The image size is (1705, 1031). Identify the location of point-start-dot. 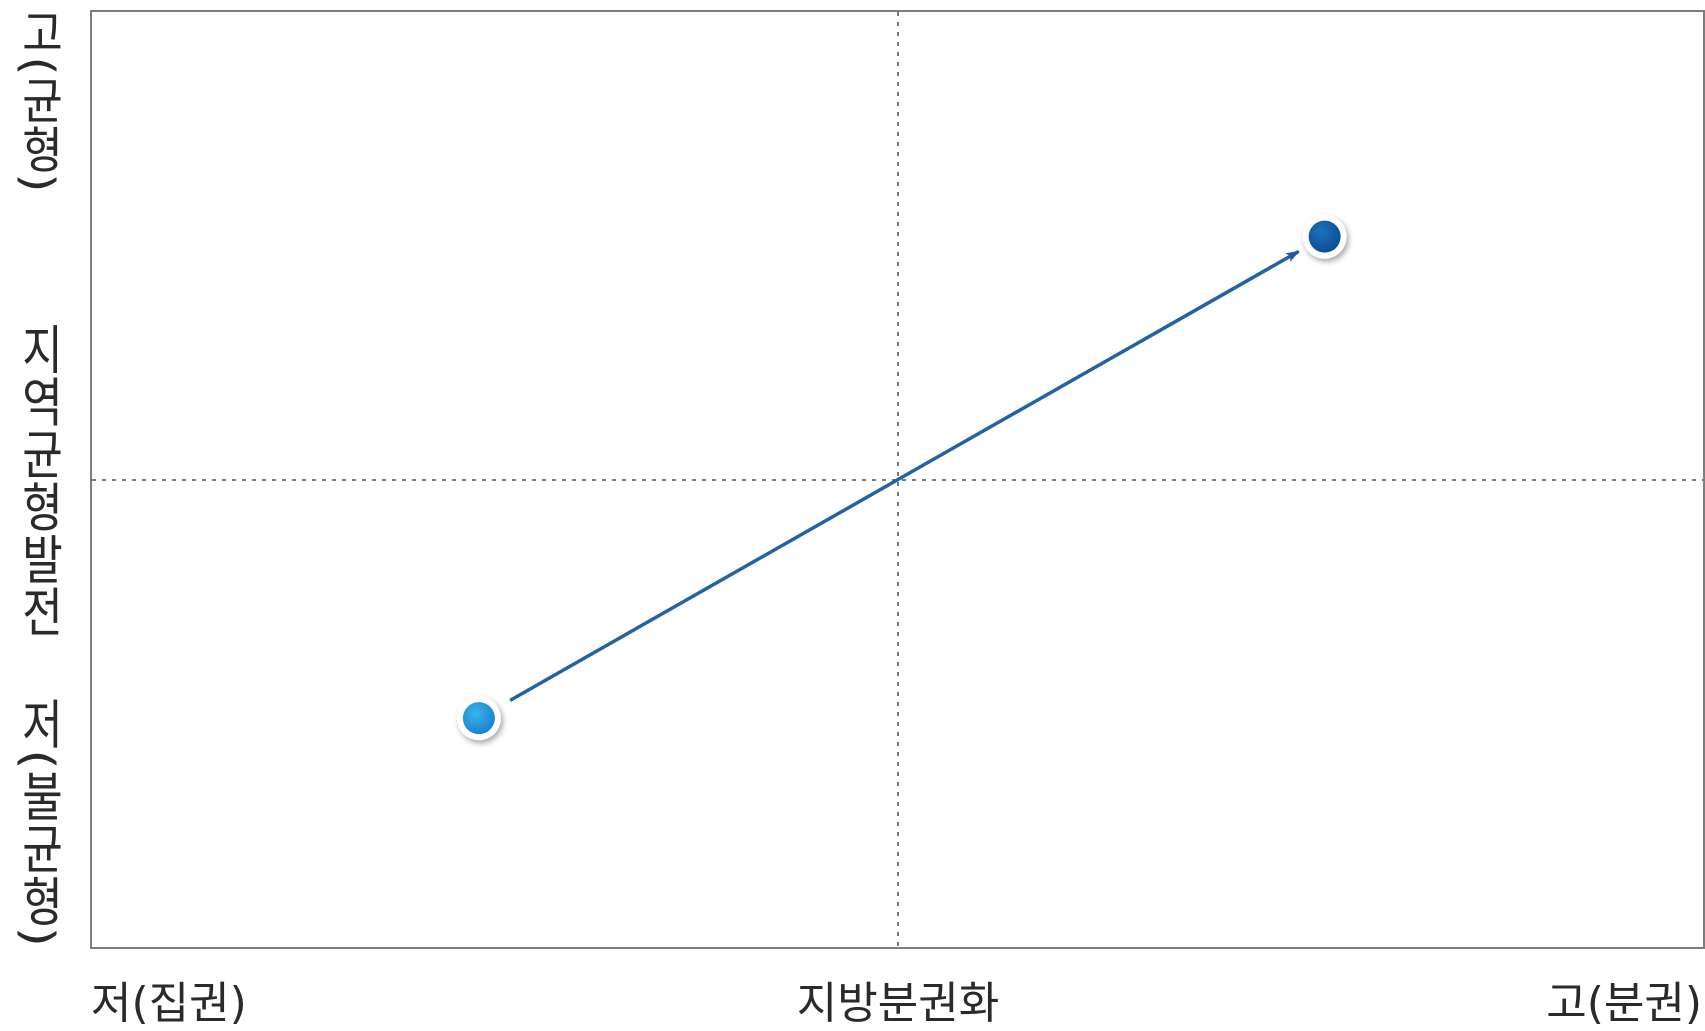
(478, 718).